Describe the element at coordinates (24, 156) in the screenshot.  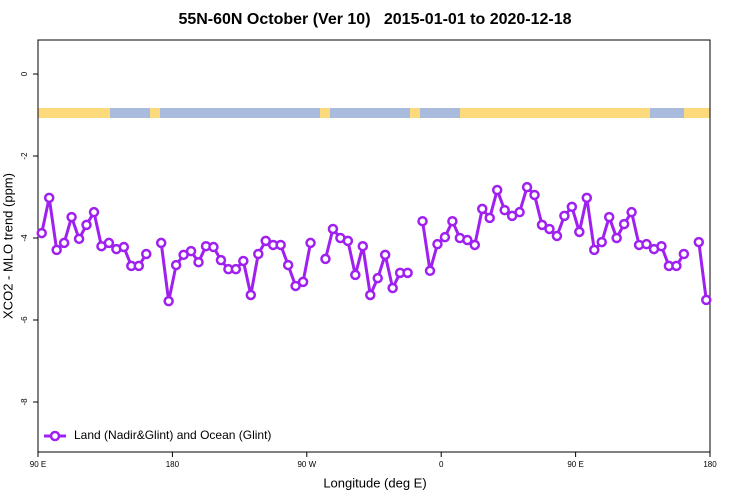
I see `y-tick-label: -2` at that location.